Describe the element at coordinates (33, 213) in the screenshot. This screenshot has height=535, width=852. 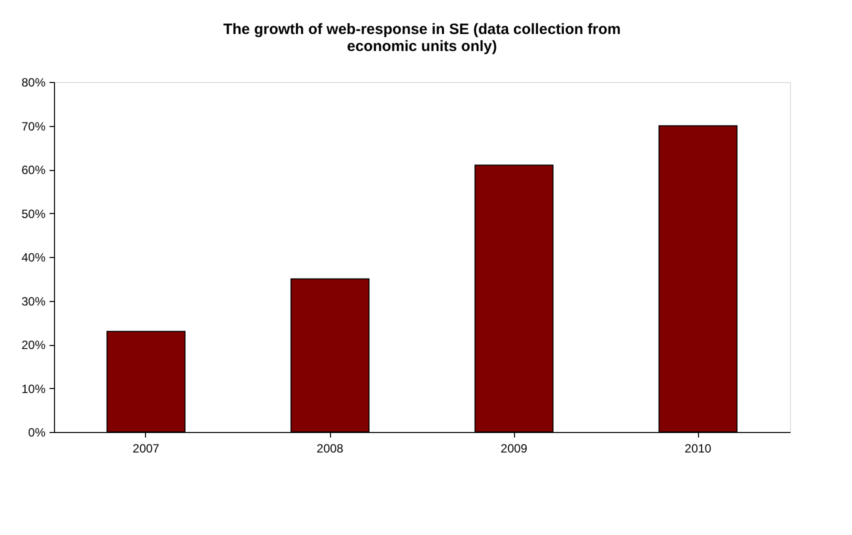
I see `y-tick-label: 50%` at that location.